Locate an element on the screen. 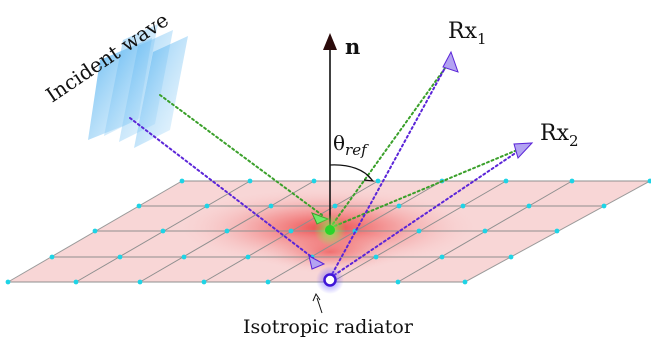  incident-wave-icon is located at coordinates (138, 86).